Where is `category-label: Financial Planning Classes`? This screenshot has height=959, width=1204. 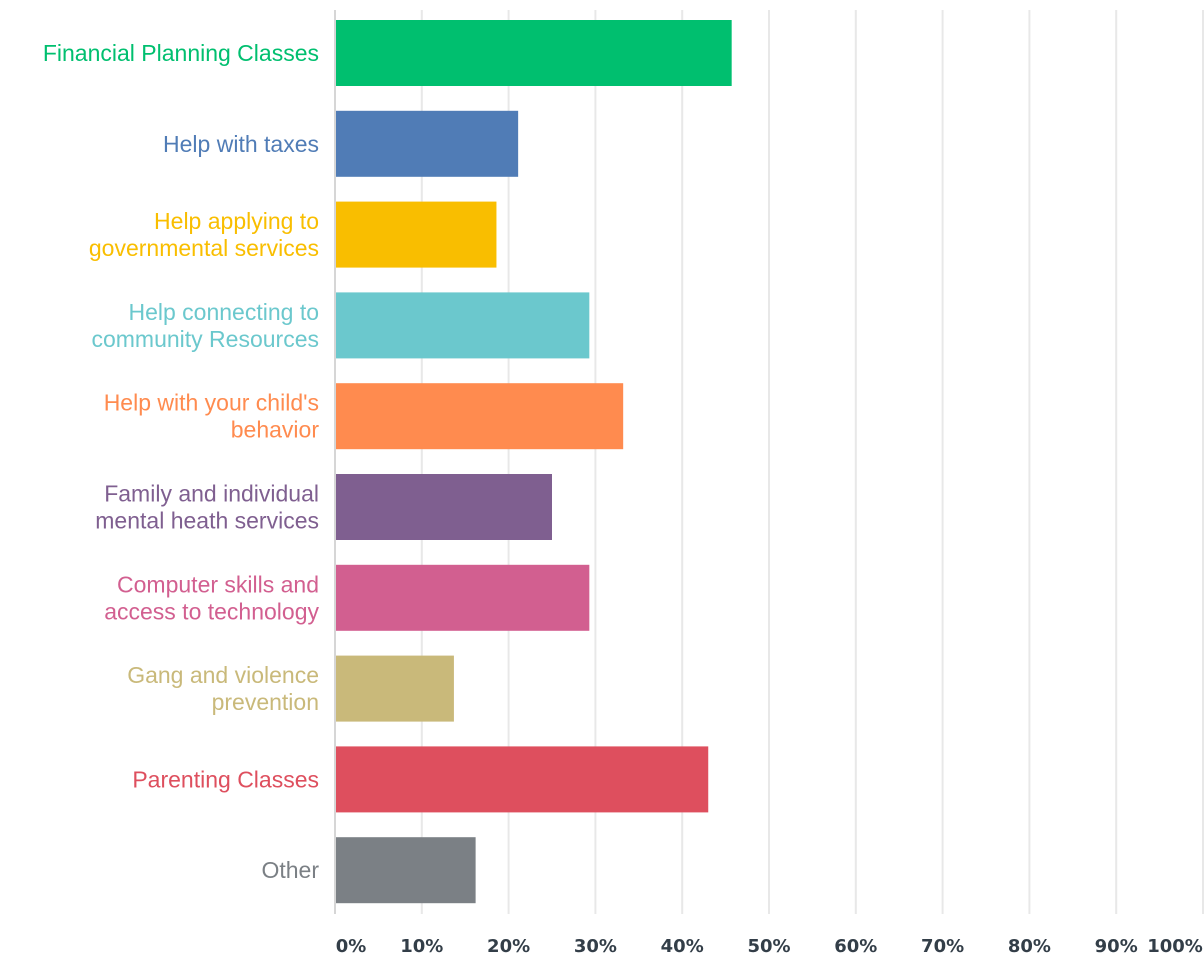 category-label: Financial Planning Classes is located at coordinates (181, 53).